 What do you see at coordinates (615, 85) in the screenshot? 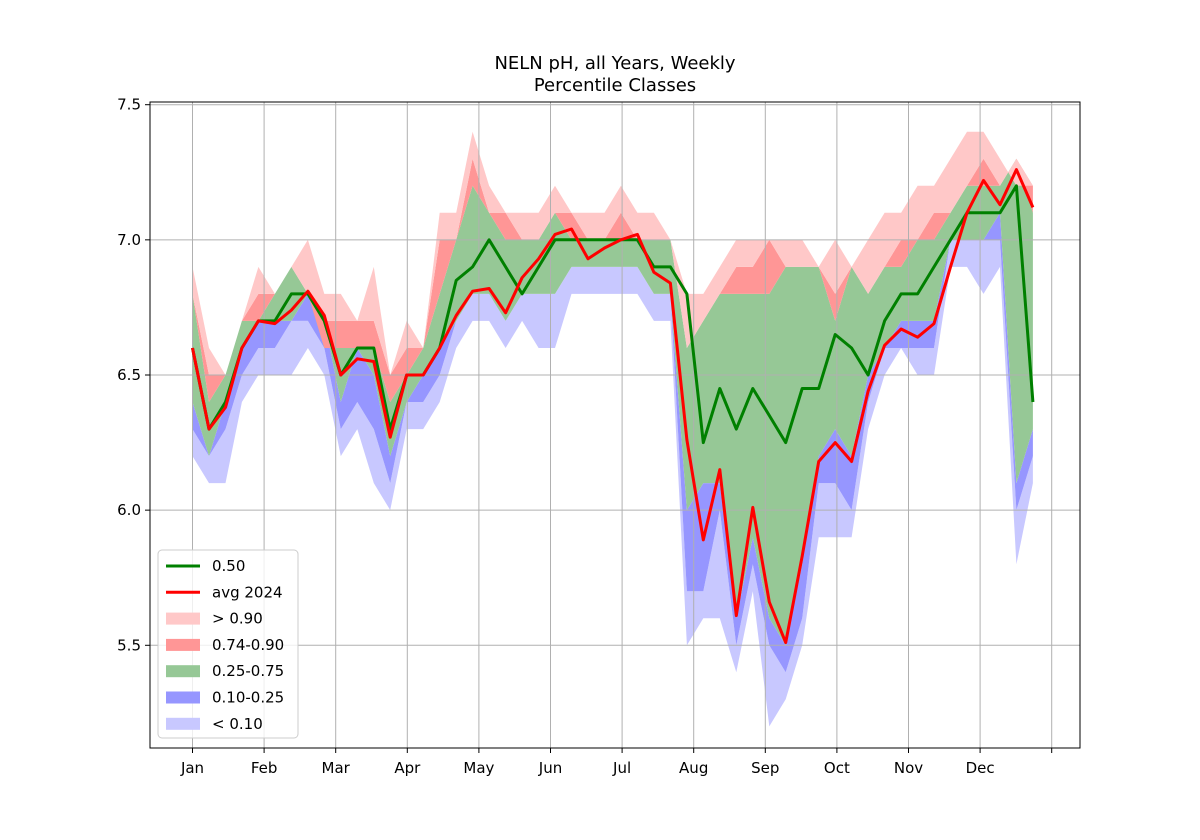
I see `chart-subtitle: Percentile Classes` at bounding box center [615, 85].